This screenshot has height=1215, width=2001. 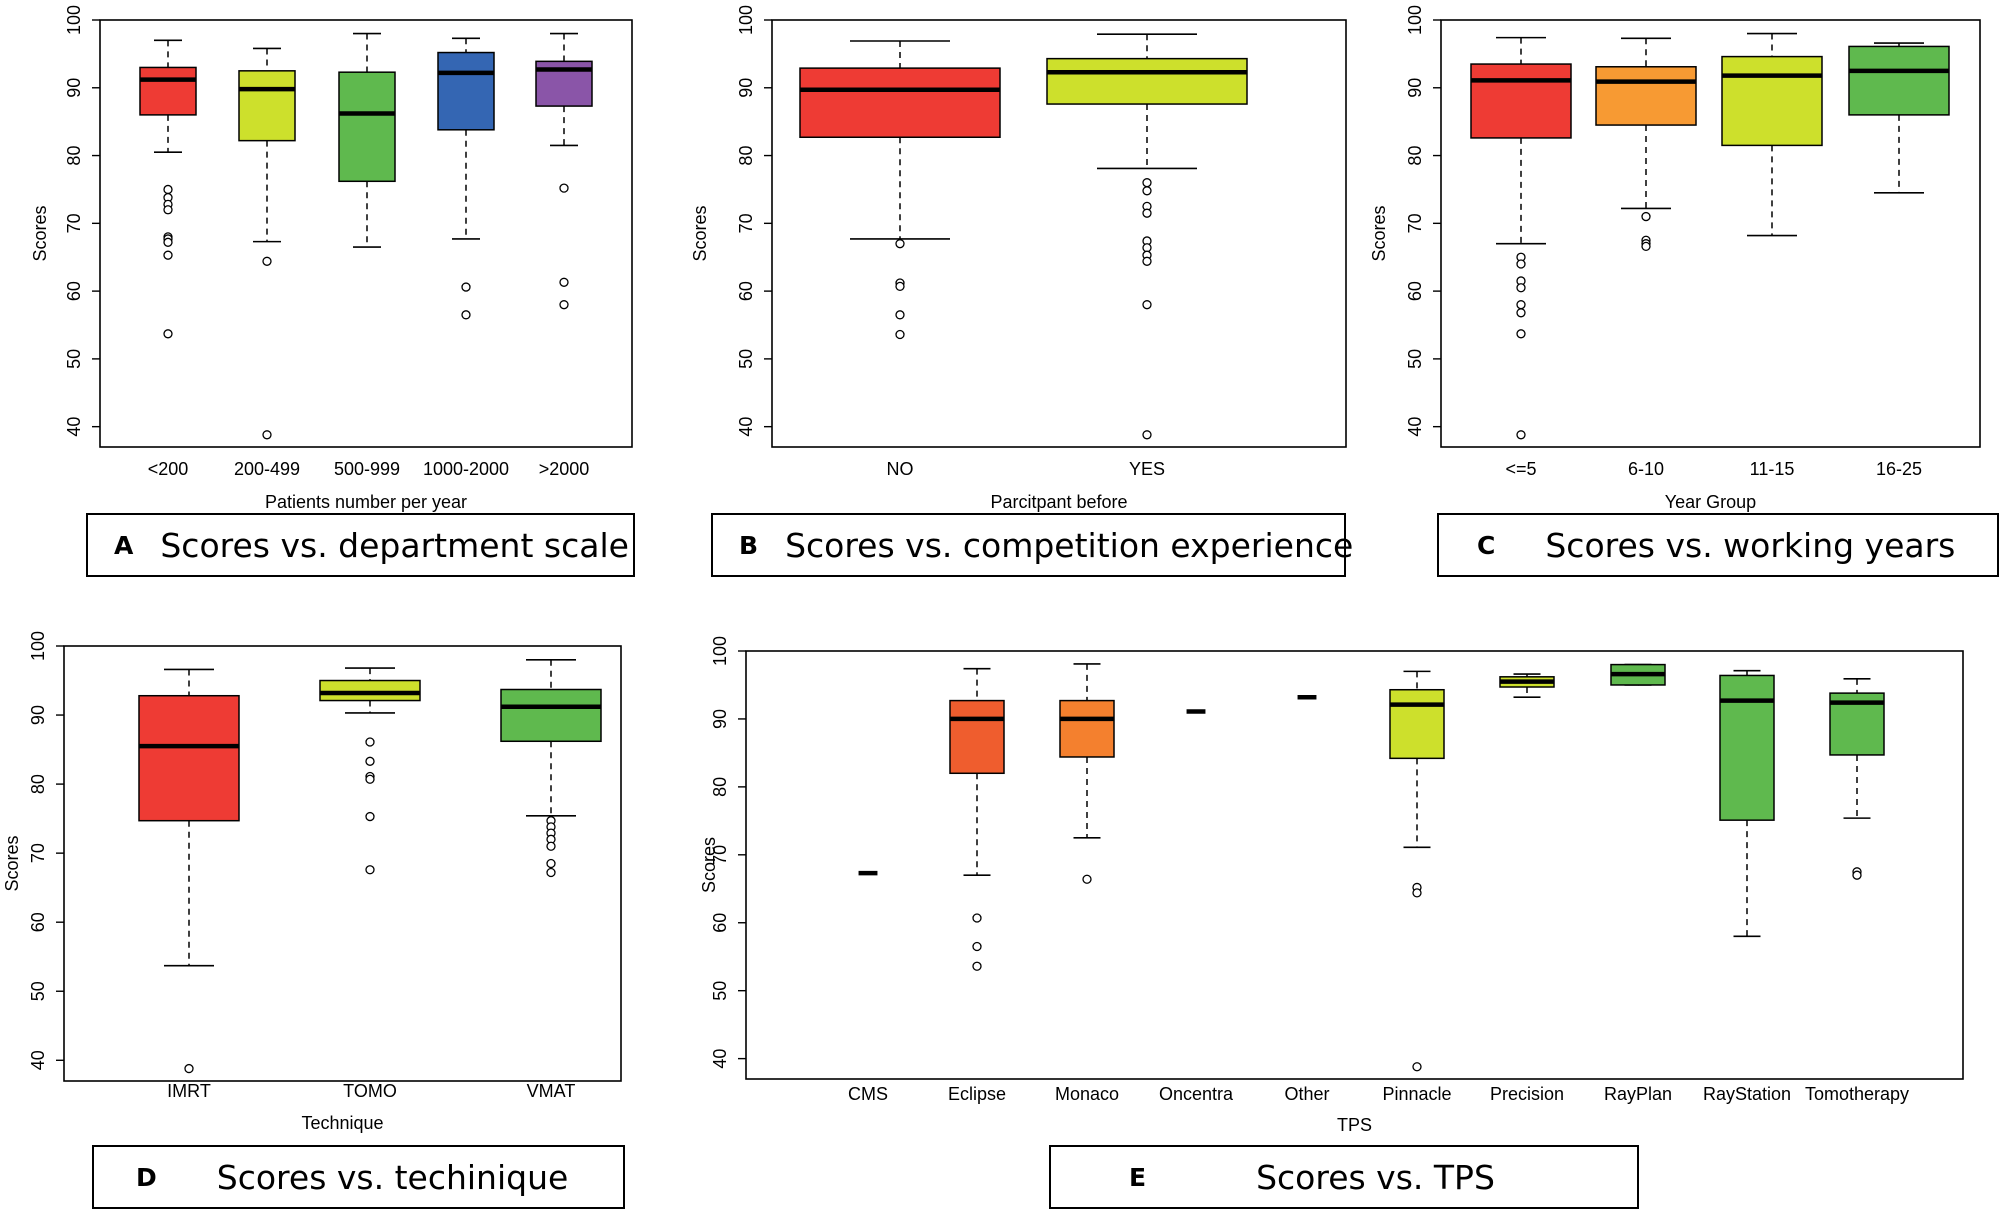 What do you see at coordinates (700, 233) in the screenshot?
I see `y-axis-title-b: Scores` at bounding box center [700, 233].